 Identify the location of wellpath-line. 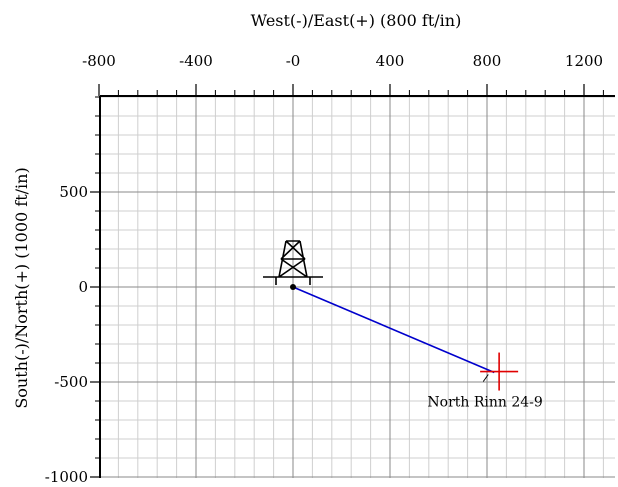
(393, 330).